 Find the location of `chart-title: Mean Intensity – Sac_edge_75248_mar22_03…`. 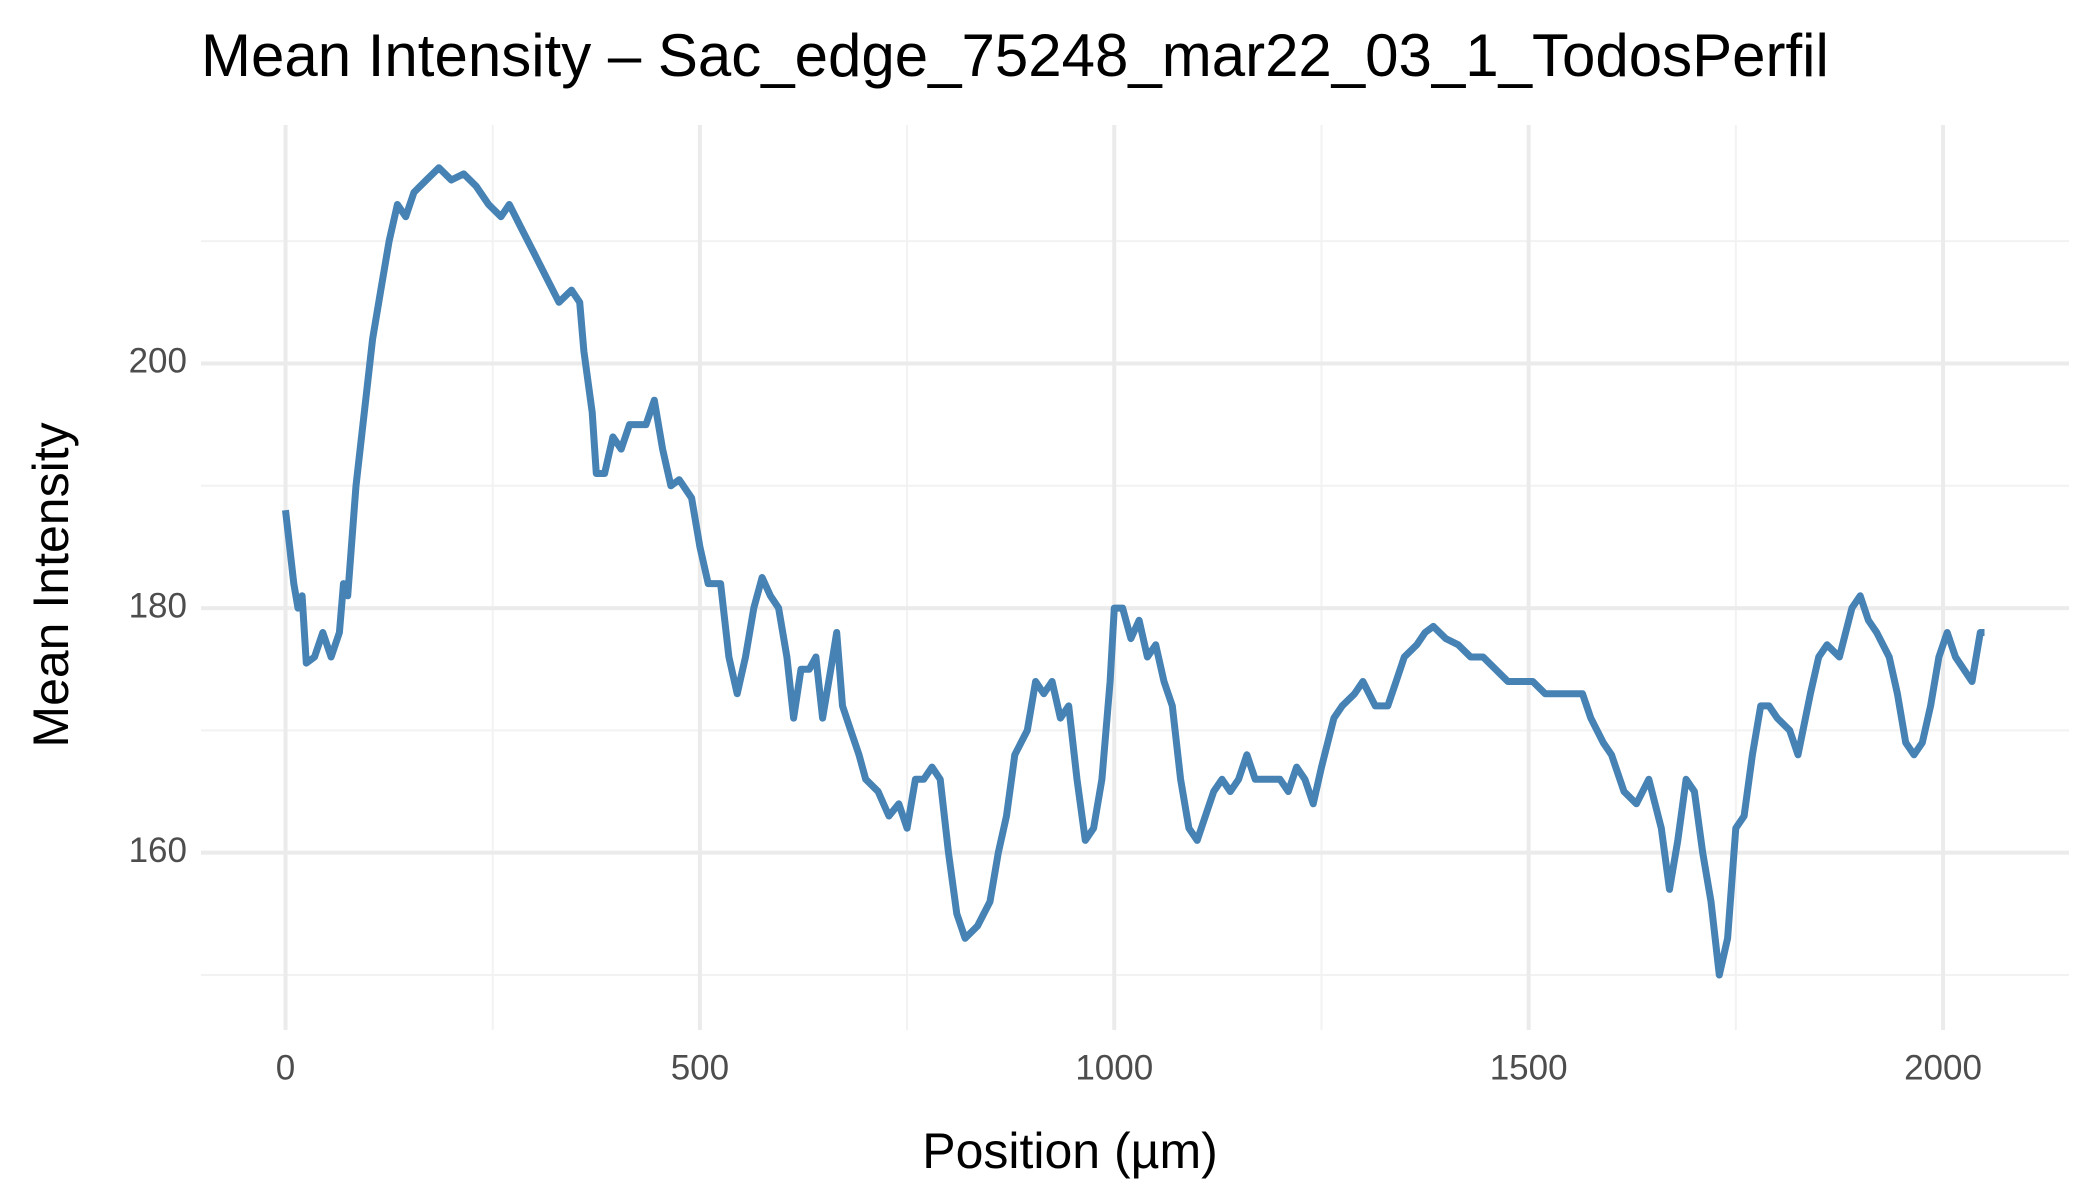

chart-title: Mean Intensity – Sac_edge_75248_mar22_03… is located at coordinates (1015, 55).